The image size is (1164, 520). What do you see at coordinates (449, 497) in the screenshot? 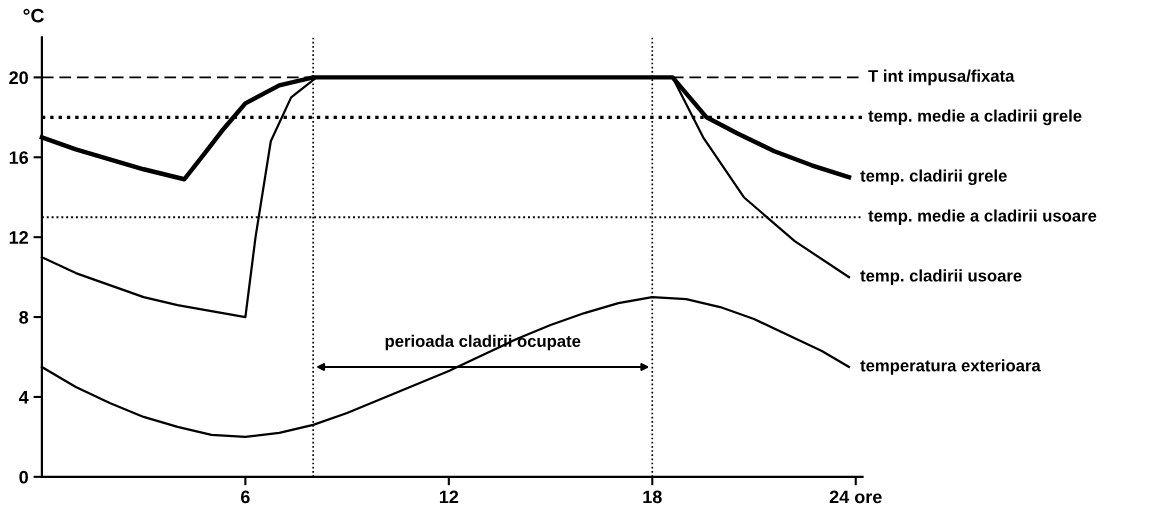
I see `x-tick-label: 12` at bounding box center [449, 497].